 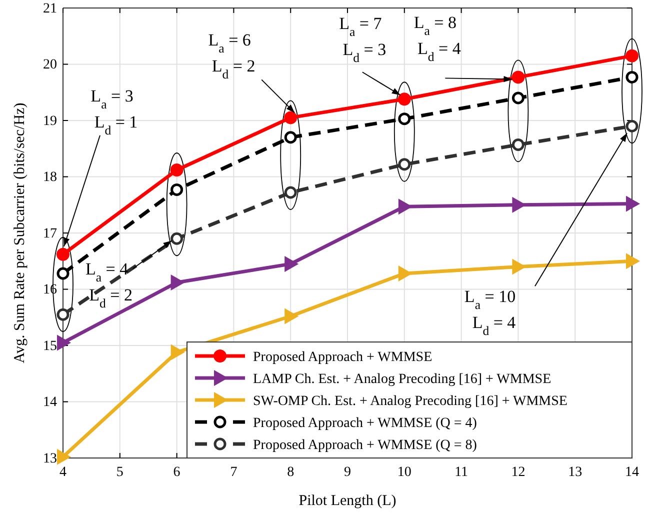 I want to click on x-axis-title: Pilot Length (L), so click(x=347, y=501).